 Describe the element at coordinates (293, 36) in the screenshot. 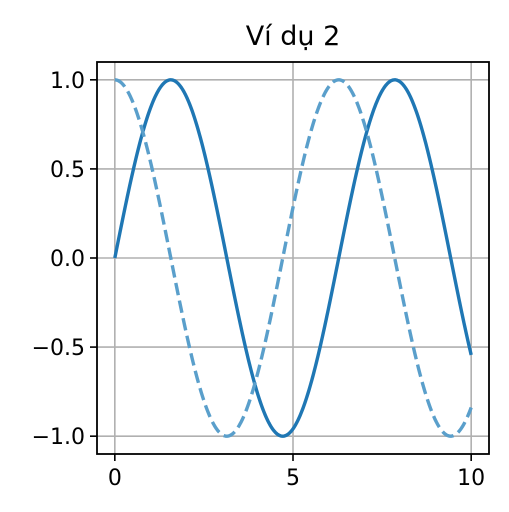

I see `chart-title: Ví dụ 2` at that location.